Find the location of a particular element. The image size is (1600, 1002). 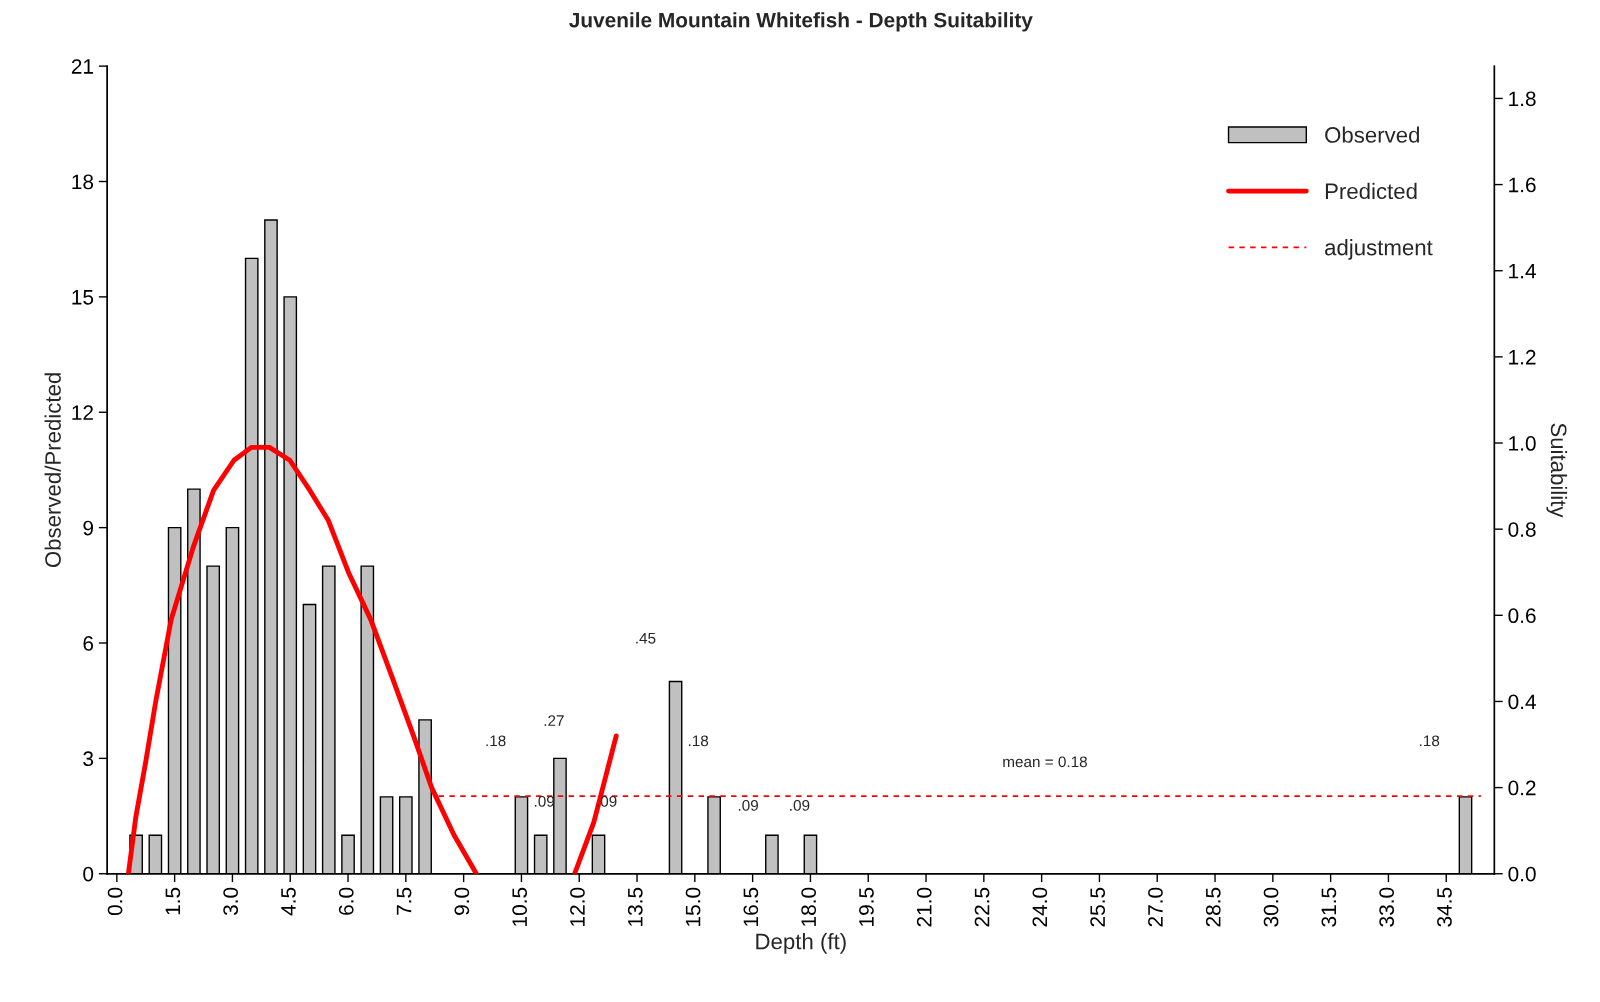

x-tick-label: 7.5 is located at coordinates (404, 901).